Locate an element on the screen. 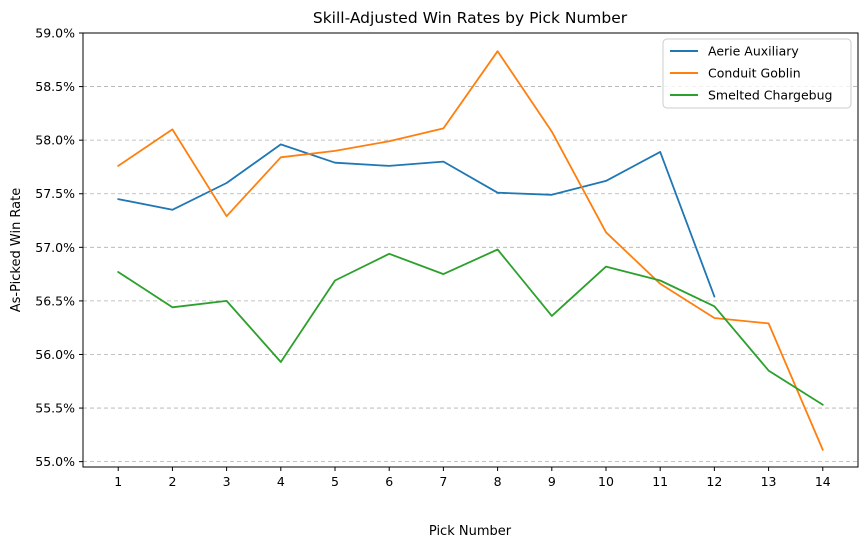  x-tick-label: 14 is located at coordinates (823, 481).